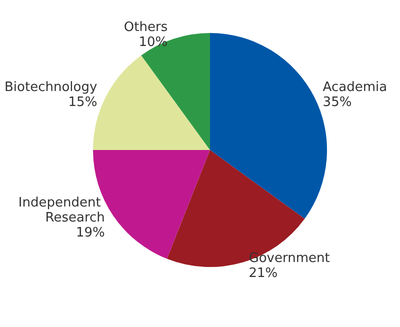  What do you see at coordinates (90, 233) in the screenshot?
I see `data-label: 19%` at bounding box center [90, 233].